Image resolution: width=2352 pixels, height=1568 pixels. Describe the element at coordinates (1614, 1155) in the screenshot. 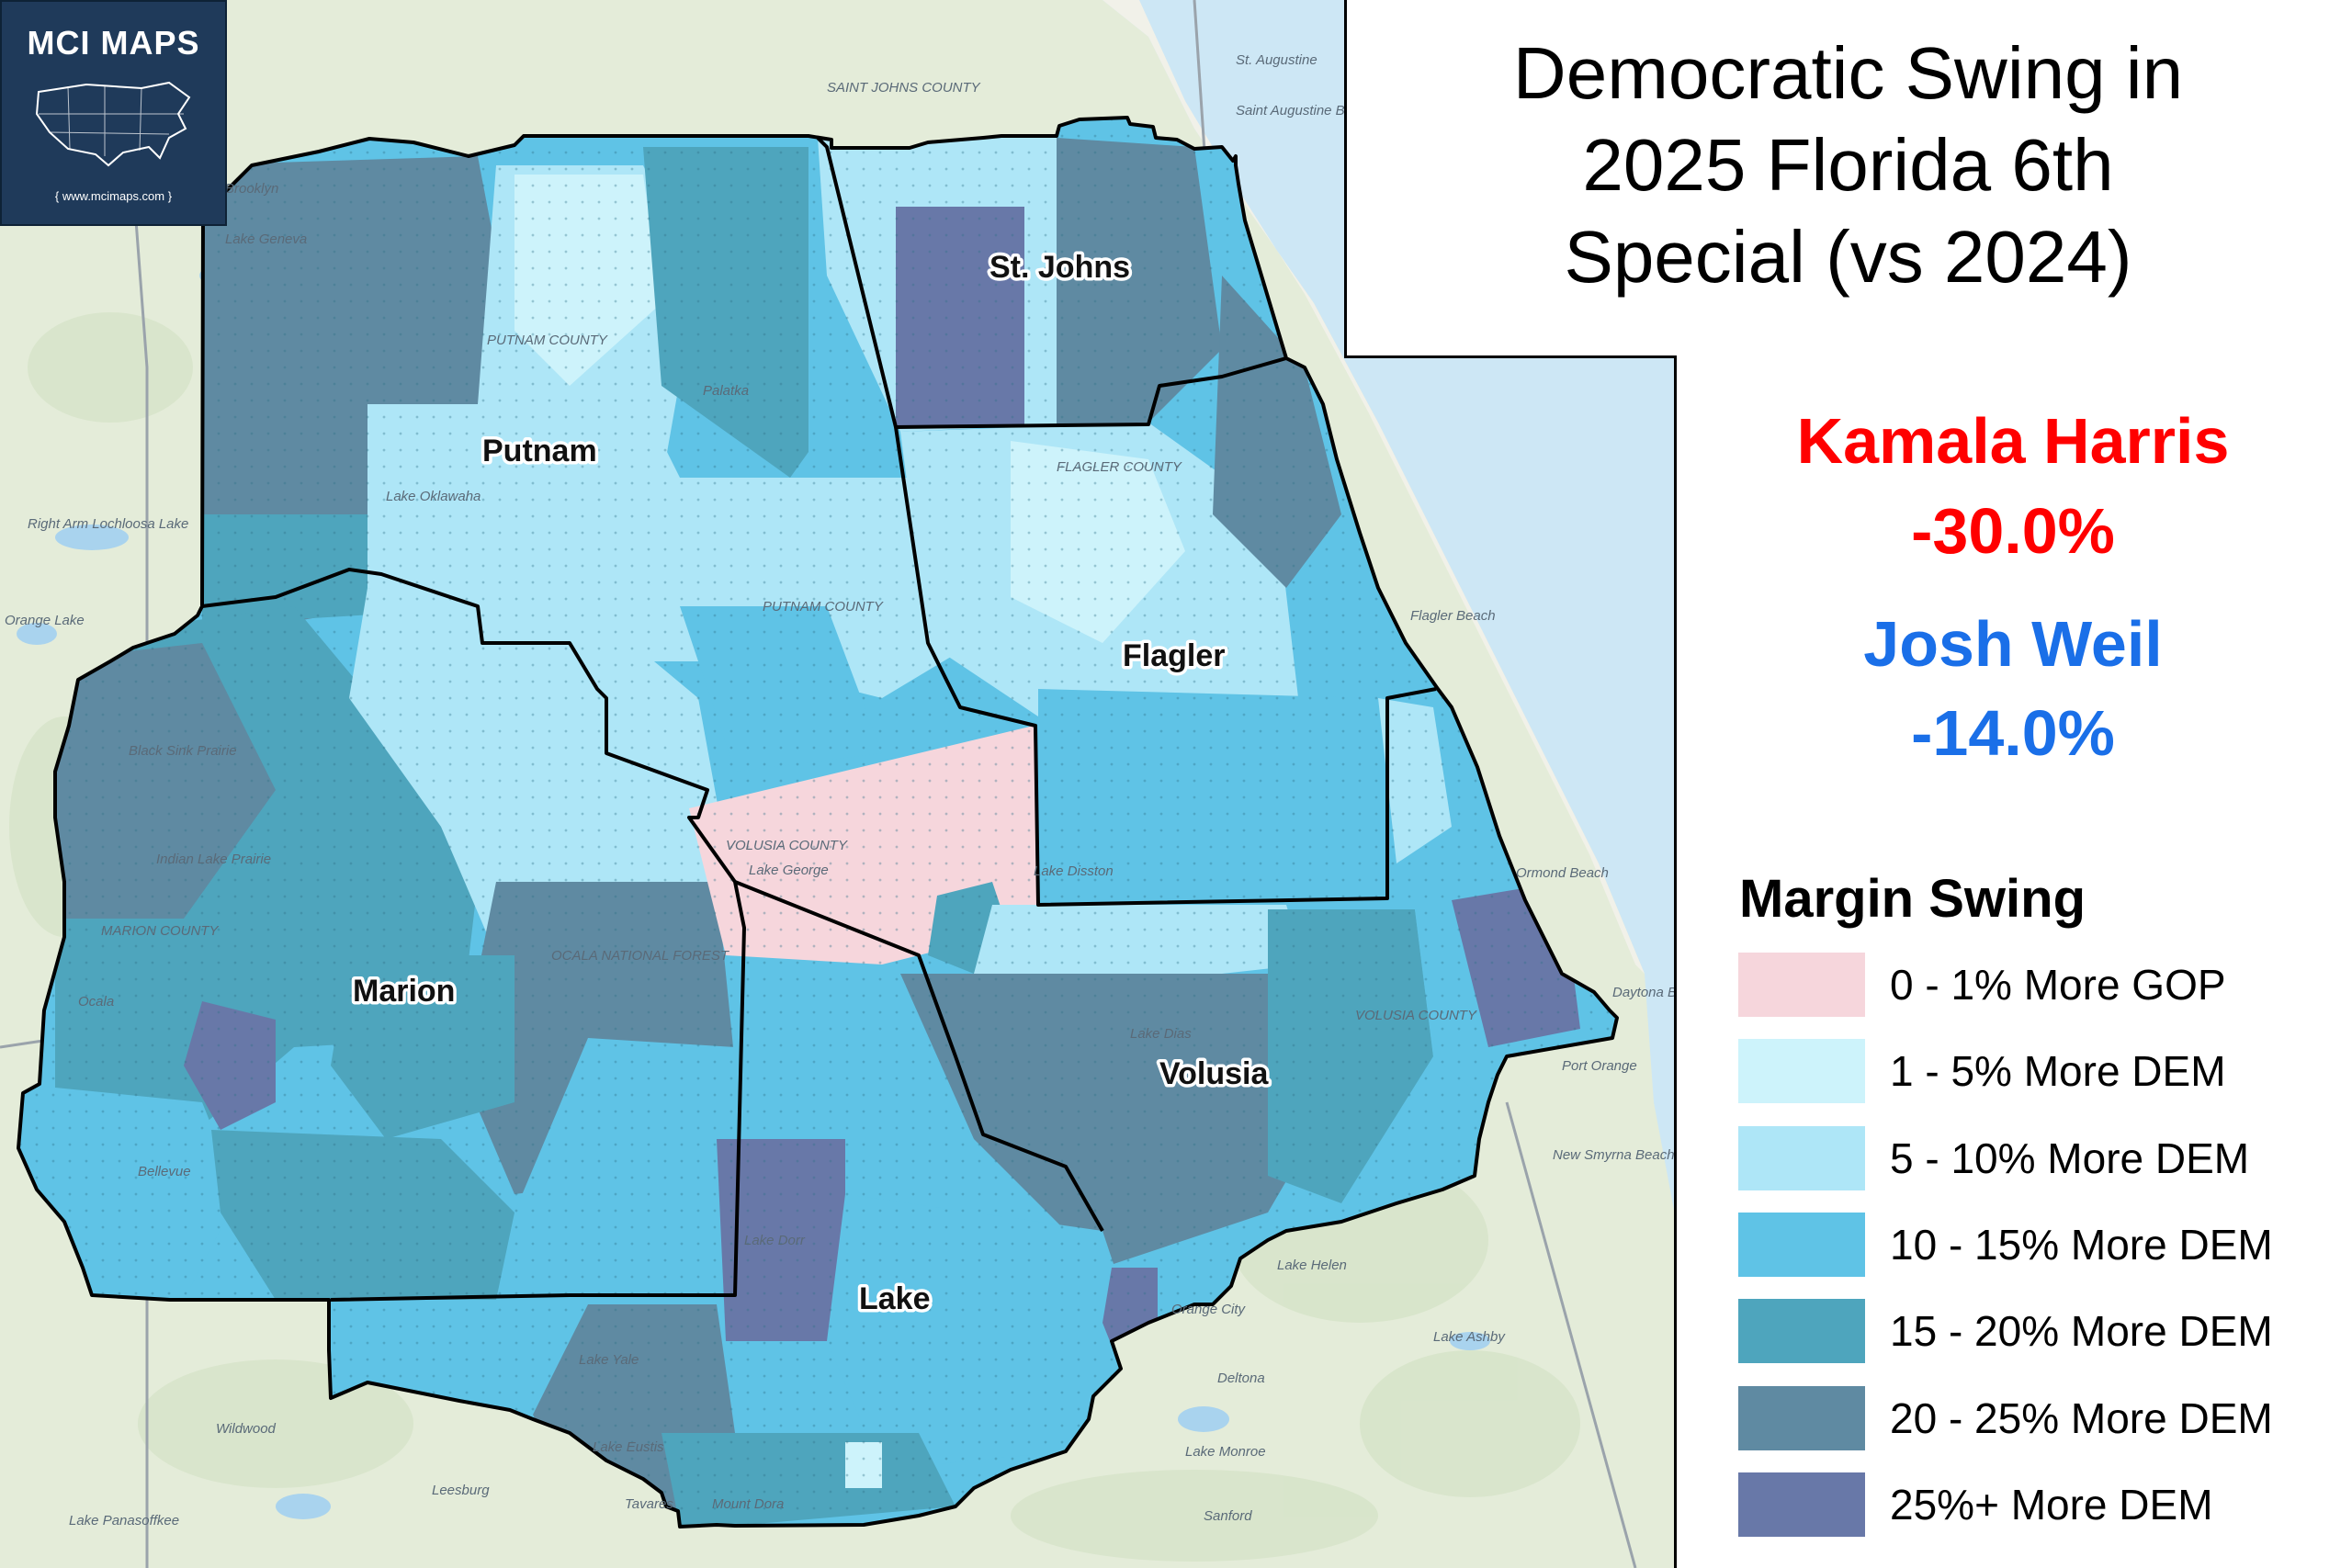

I see `basemap-label: New Smyrna Beach` at that location.